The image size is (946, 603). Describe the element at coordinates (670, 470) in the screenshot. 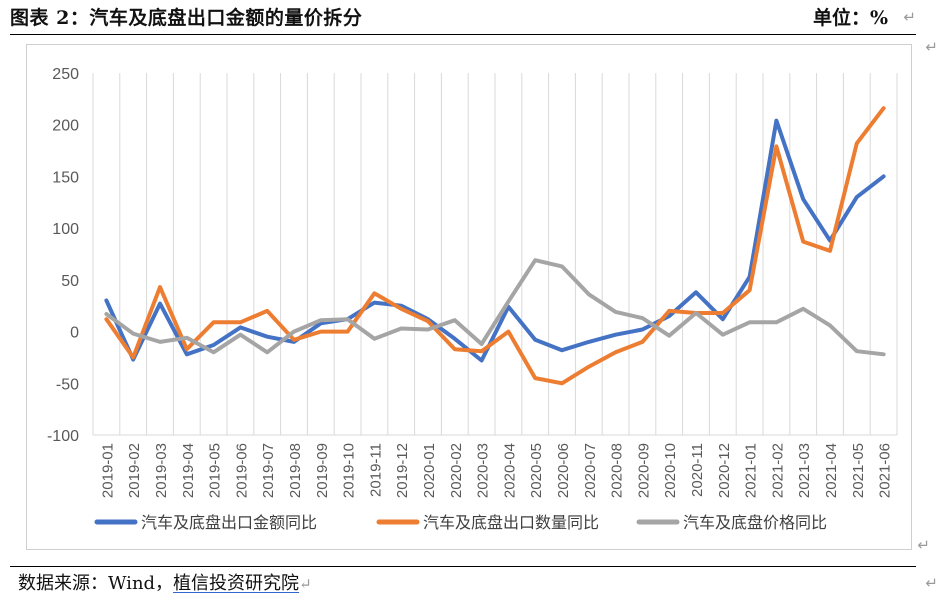

I see `x-tick-label: 2020-10` at that location.